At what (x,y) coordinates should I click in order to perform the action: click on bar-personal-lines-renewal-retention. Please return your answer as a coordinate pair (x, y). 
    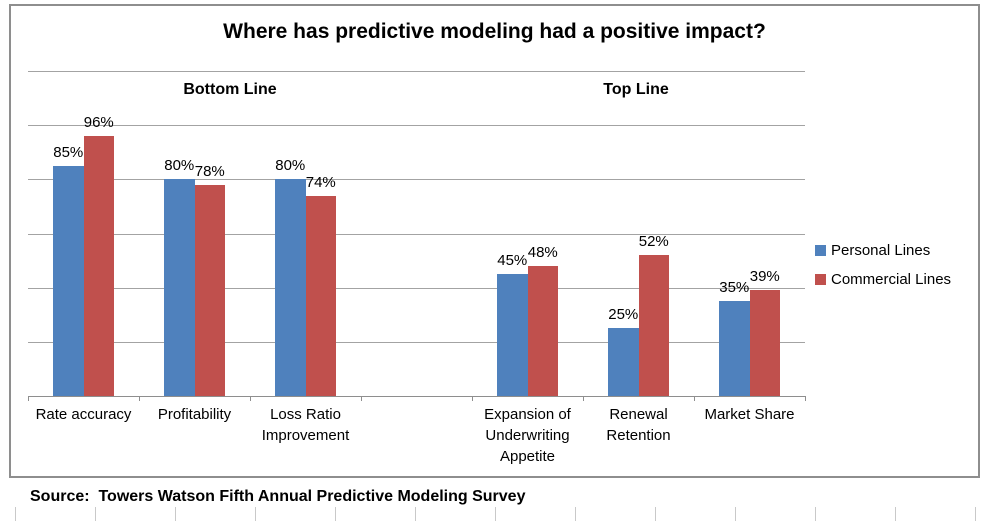
    Looking at the image, I should click on (623, 362).